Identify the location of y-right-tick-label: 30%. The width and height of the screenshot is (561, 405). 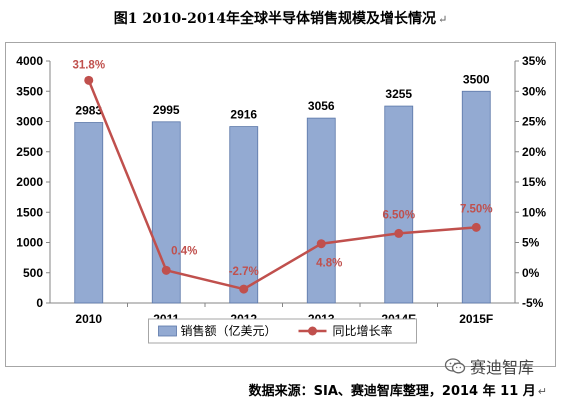
(534, 91).